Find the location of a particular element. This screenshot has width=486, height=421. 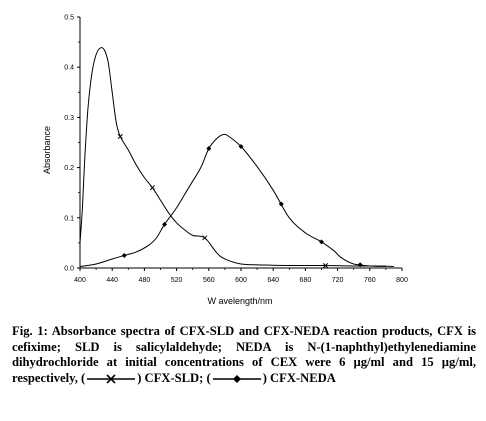

x-axis-label: W avelength/nm is located at coordinates (239, 301).